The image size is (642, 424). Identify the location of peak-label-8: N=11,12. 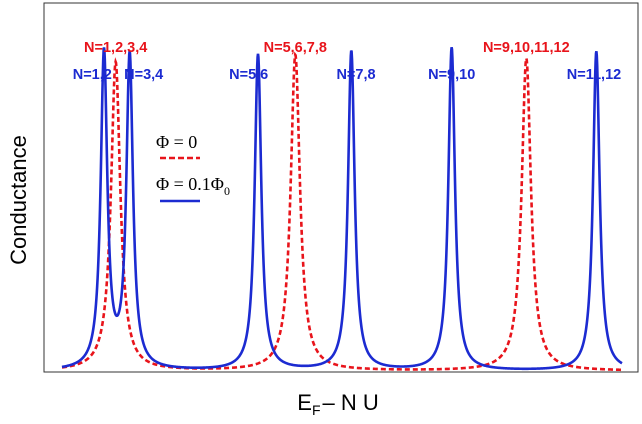
(594, 75).